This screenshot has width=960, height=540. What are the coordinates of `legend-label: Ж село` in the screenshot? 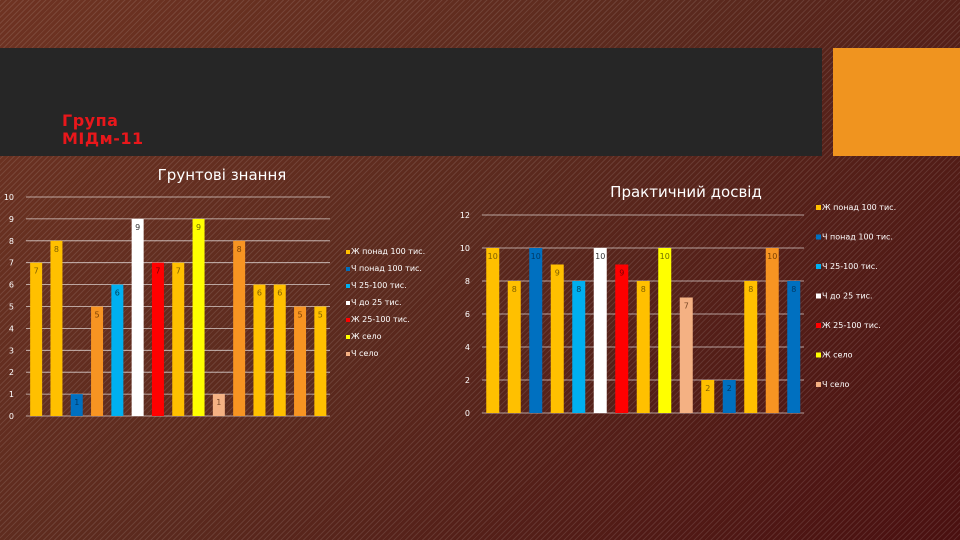 It's located at (366, 336).